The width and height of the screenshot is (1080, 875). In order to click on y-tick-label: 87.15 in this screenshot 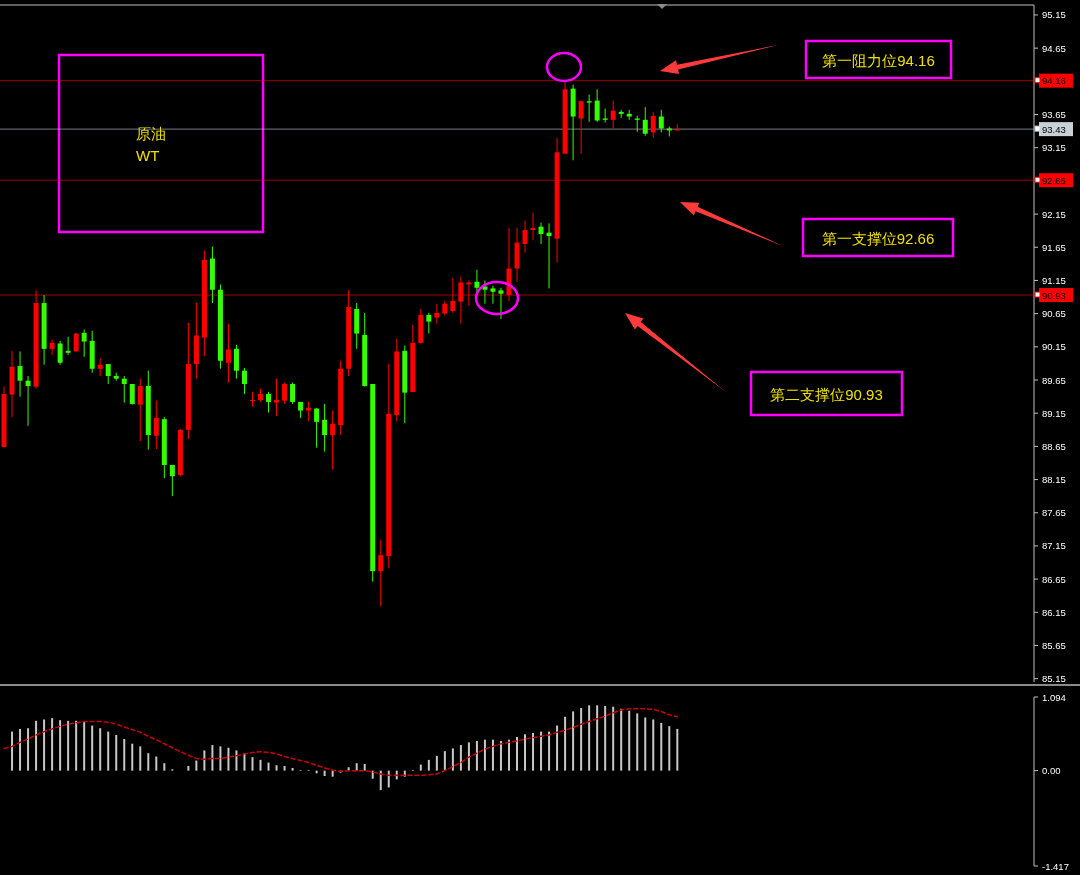, I will do `click(1054, 546)`.